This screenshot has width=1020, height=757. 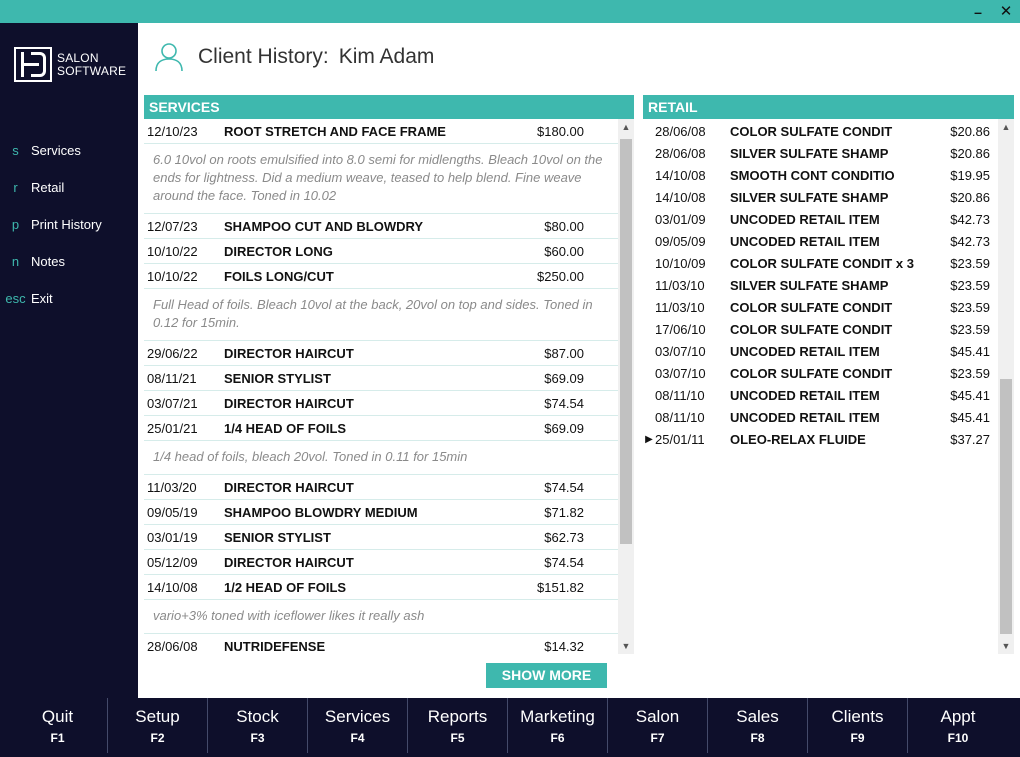 What do you see at coordinates (69, 150) in the screenshot?
I see `sidebar-item-services: s Services` at bounding box center [69, 150].